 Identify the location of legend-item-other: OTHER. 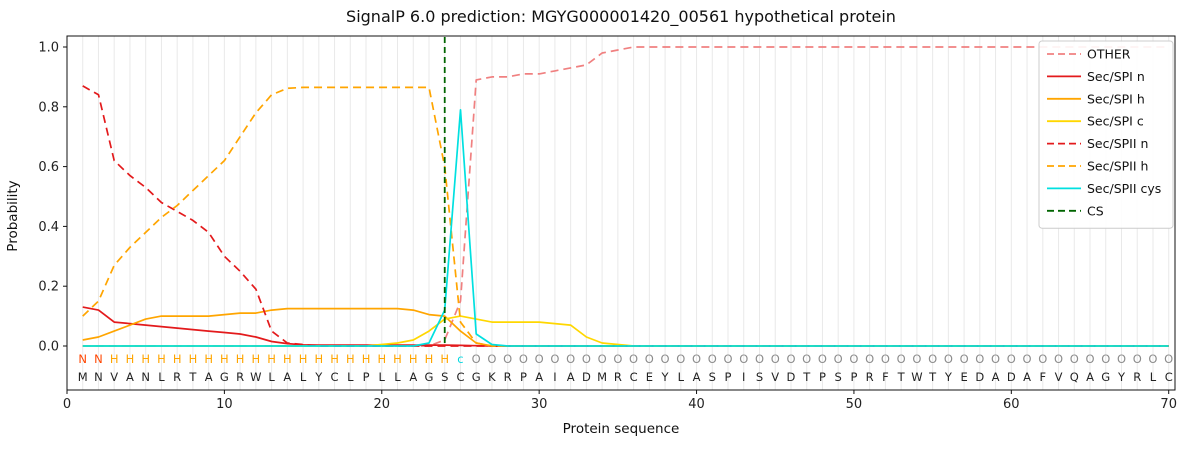
(1089, 54).